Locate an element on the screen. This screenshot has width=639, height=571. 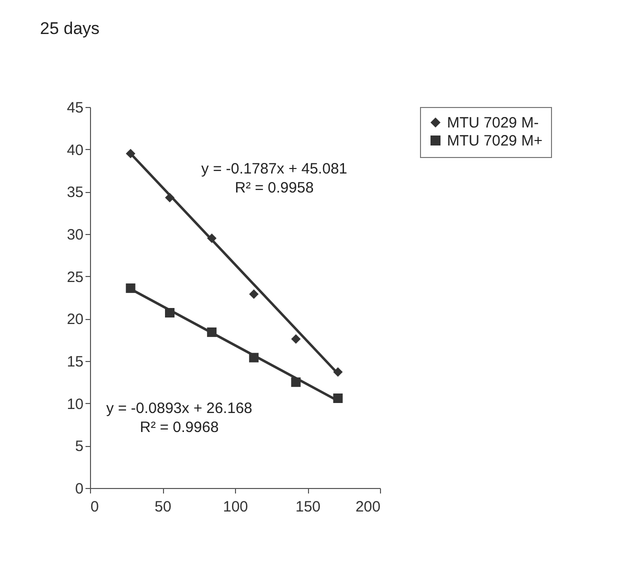
x-tick-label: 100 is located at coordinates (235, 507).